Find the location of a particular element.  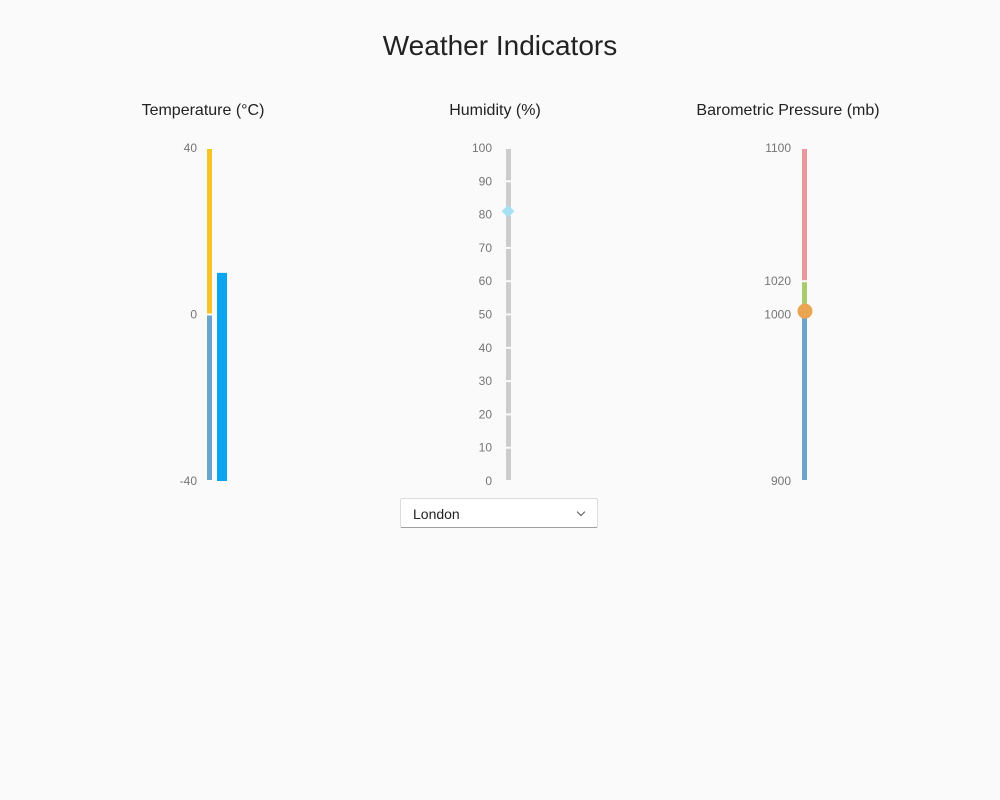

temperature-tick-label: 0 is located at coordinates (193, 315).